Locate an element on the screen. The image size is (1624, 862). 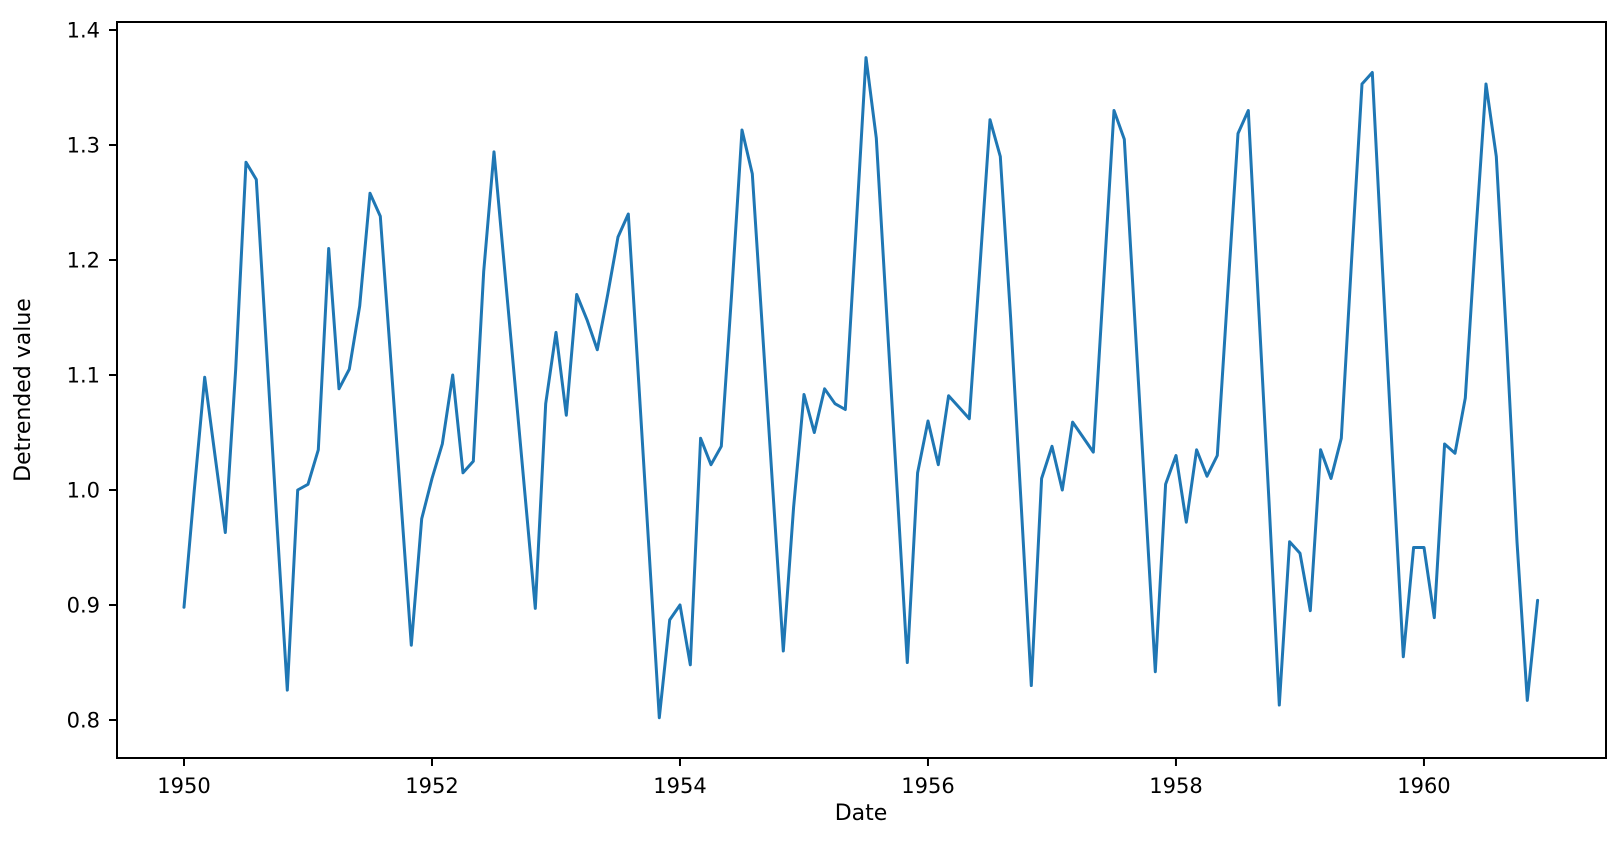
y-axis-ticks: 0.8 0.9 1.0 1.1 1.2 1.3 1.4 is located at coordinates (92, 376).